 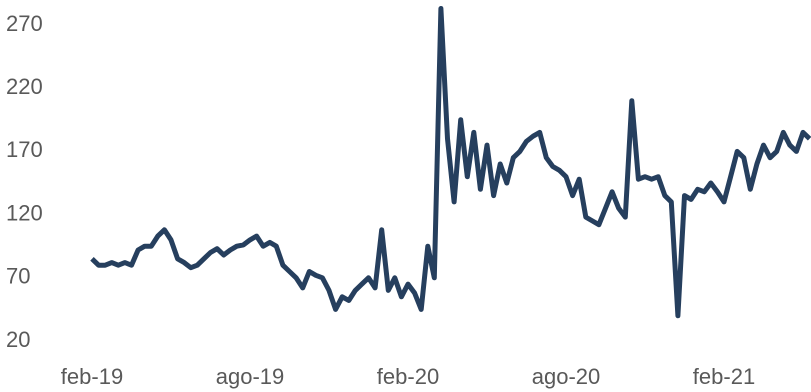 I want to click on y-tick-label: 120, so click(x=24, y=212).